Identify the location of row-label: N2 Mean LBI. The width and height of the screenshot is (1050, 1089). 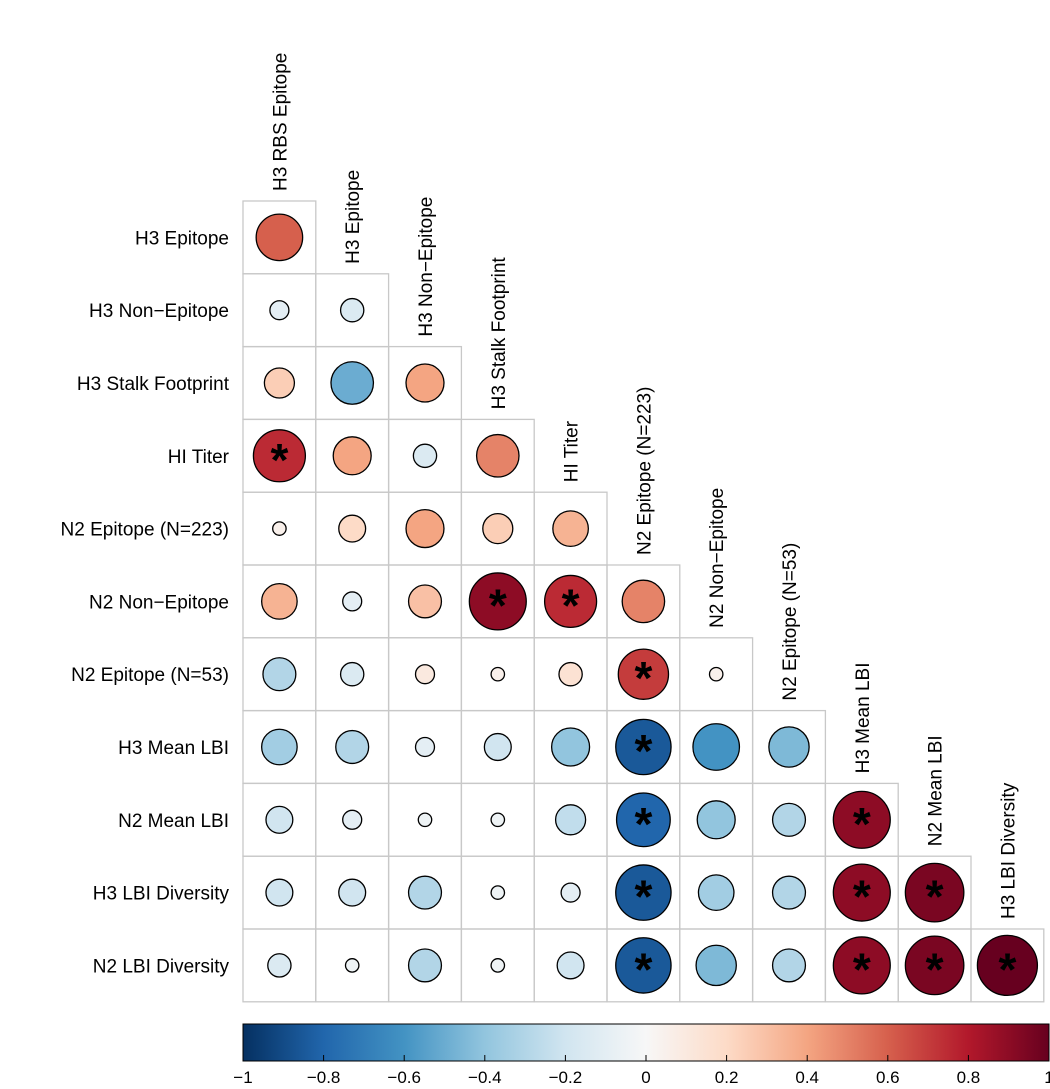
(173, 821).